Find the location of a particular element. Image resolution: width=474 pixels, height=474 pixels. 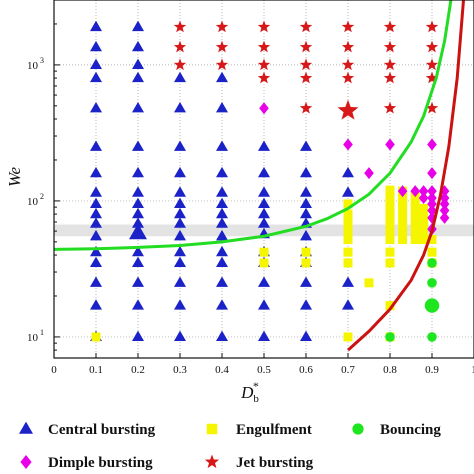

legend-central-bursting-marker is located at coordinates (26, 427).